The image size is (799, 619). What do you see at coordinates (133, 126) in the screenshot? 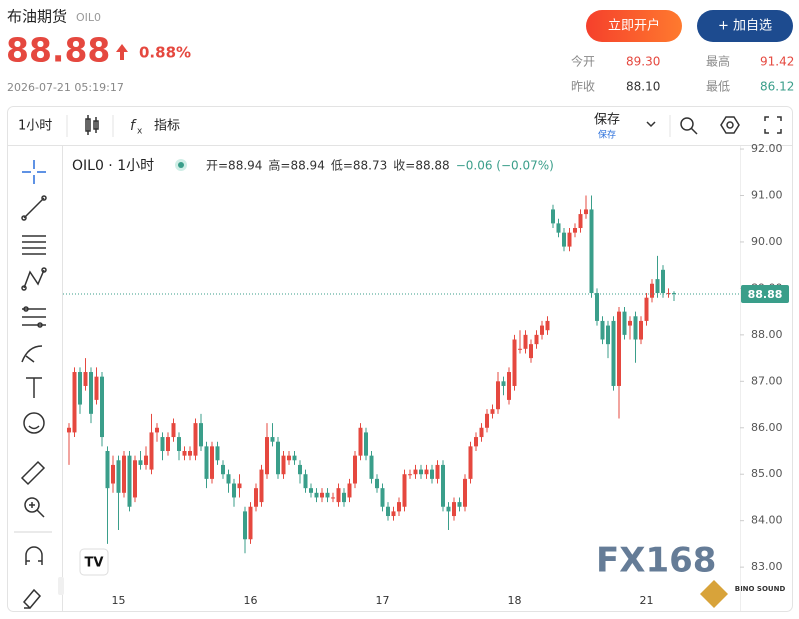
I see `fx-icon: f` at bounding box center [133, 126].